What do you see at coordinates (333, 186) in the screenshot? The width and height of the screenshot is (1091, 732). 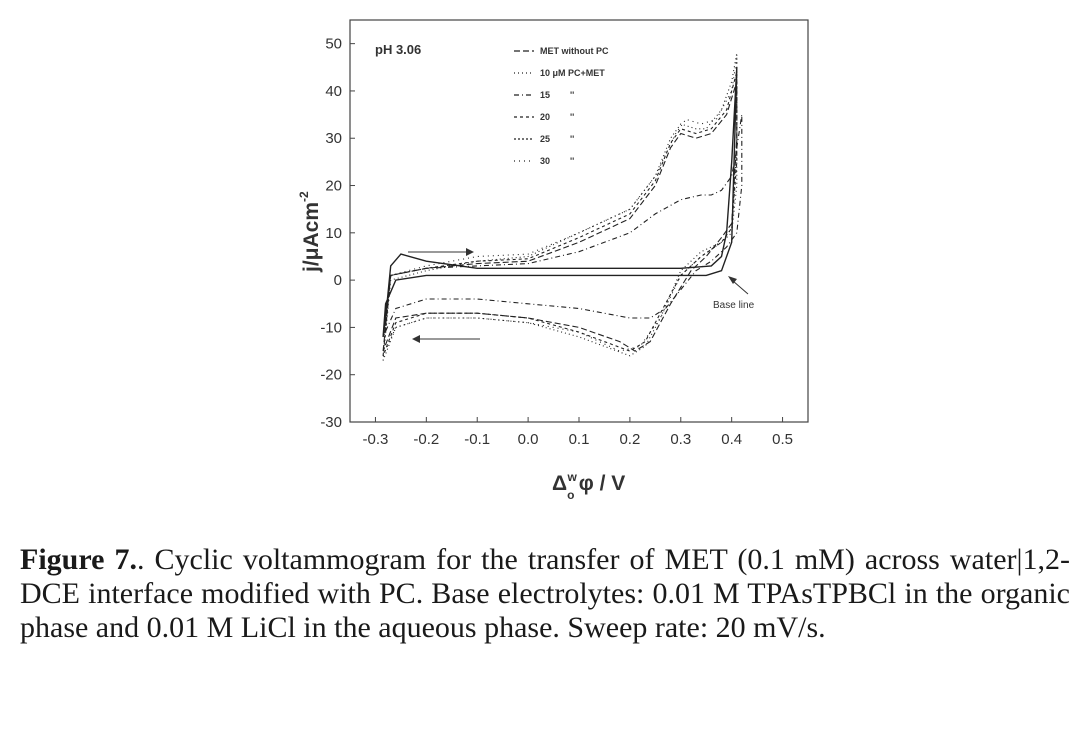 I see `y-tick-label: 20` at bounding box center [333, 186].